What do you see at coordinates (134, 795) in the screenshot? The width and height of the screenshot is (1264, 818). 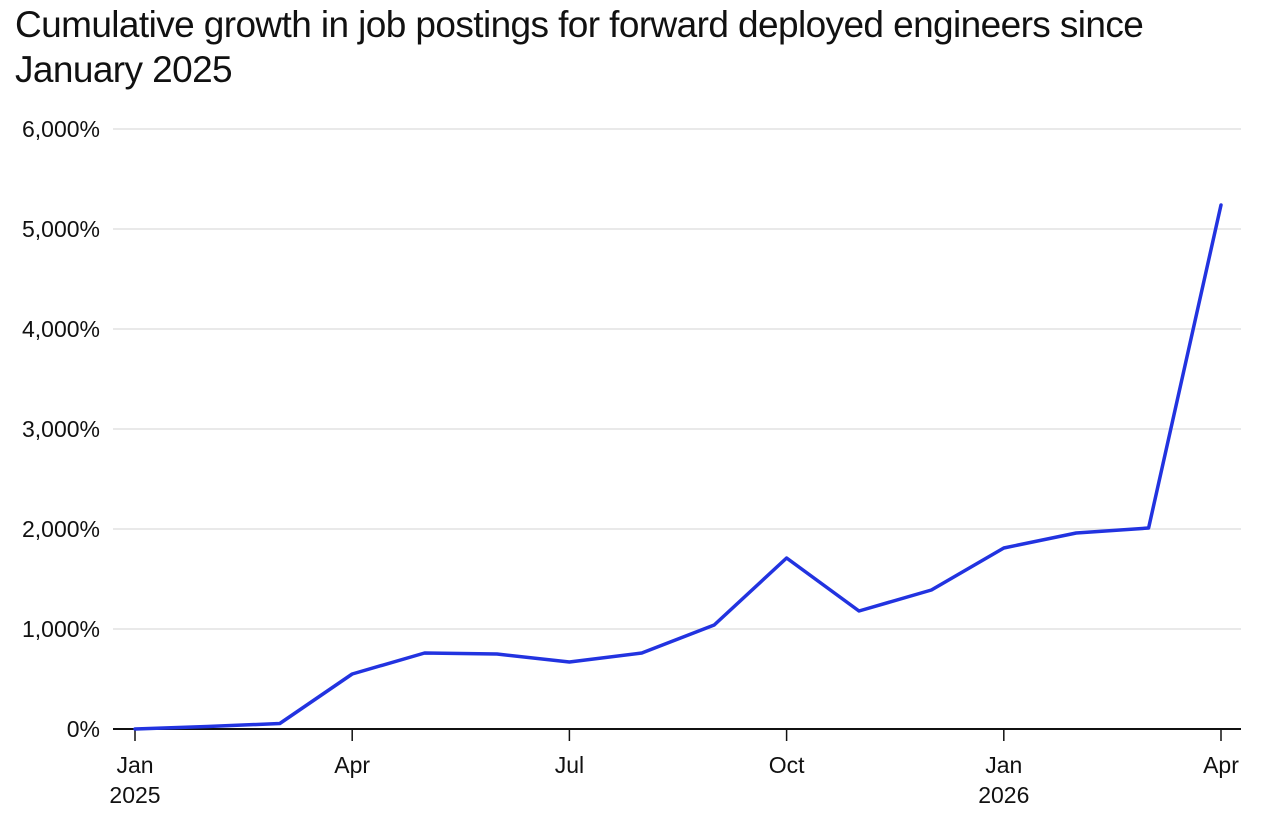 I see `x-tick-year-label: 2025` at bounding box center [134, 795].